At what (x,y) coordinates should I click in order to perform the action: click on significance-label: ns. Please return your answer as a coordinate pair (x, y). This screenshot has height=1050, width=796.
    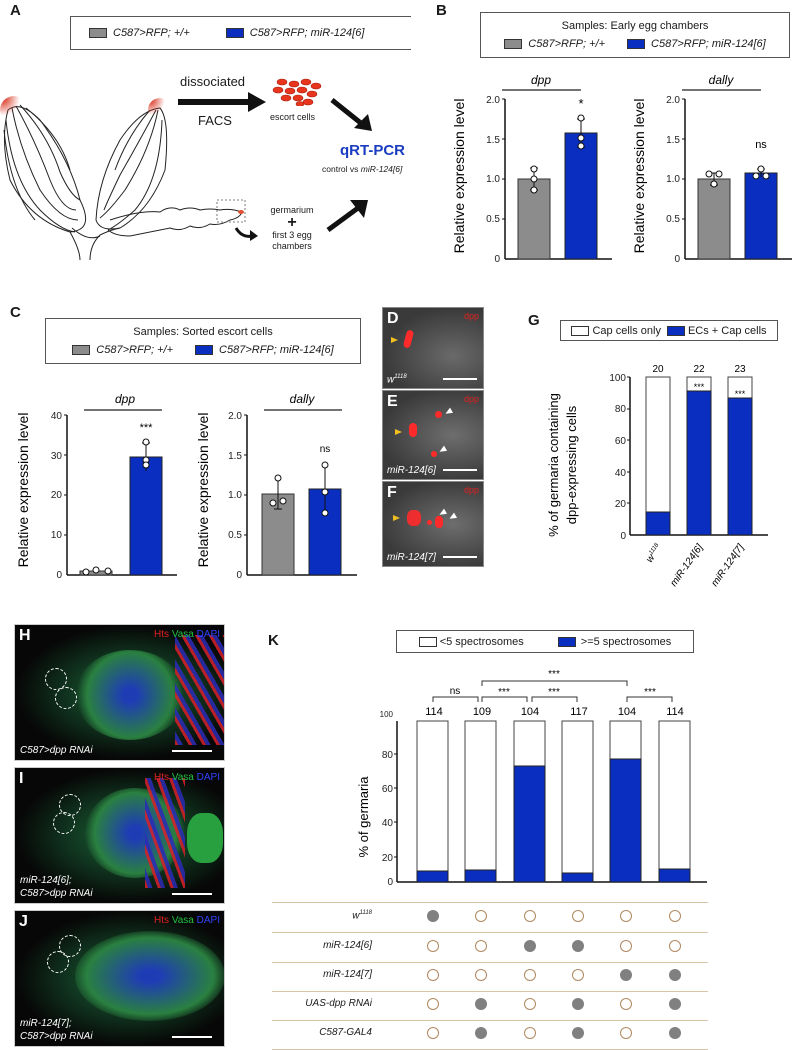
    Looking at the image, I should click on (761, 145).